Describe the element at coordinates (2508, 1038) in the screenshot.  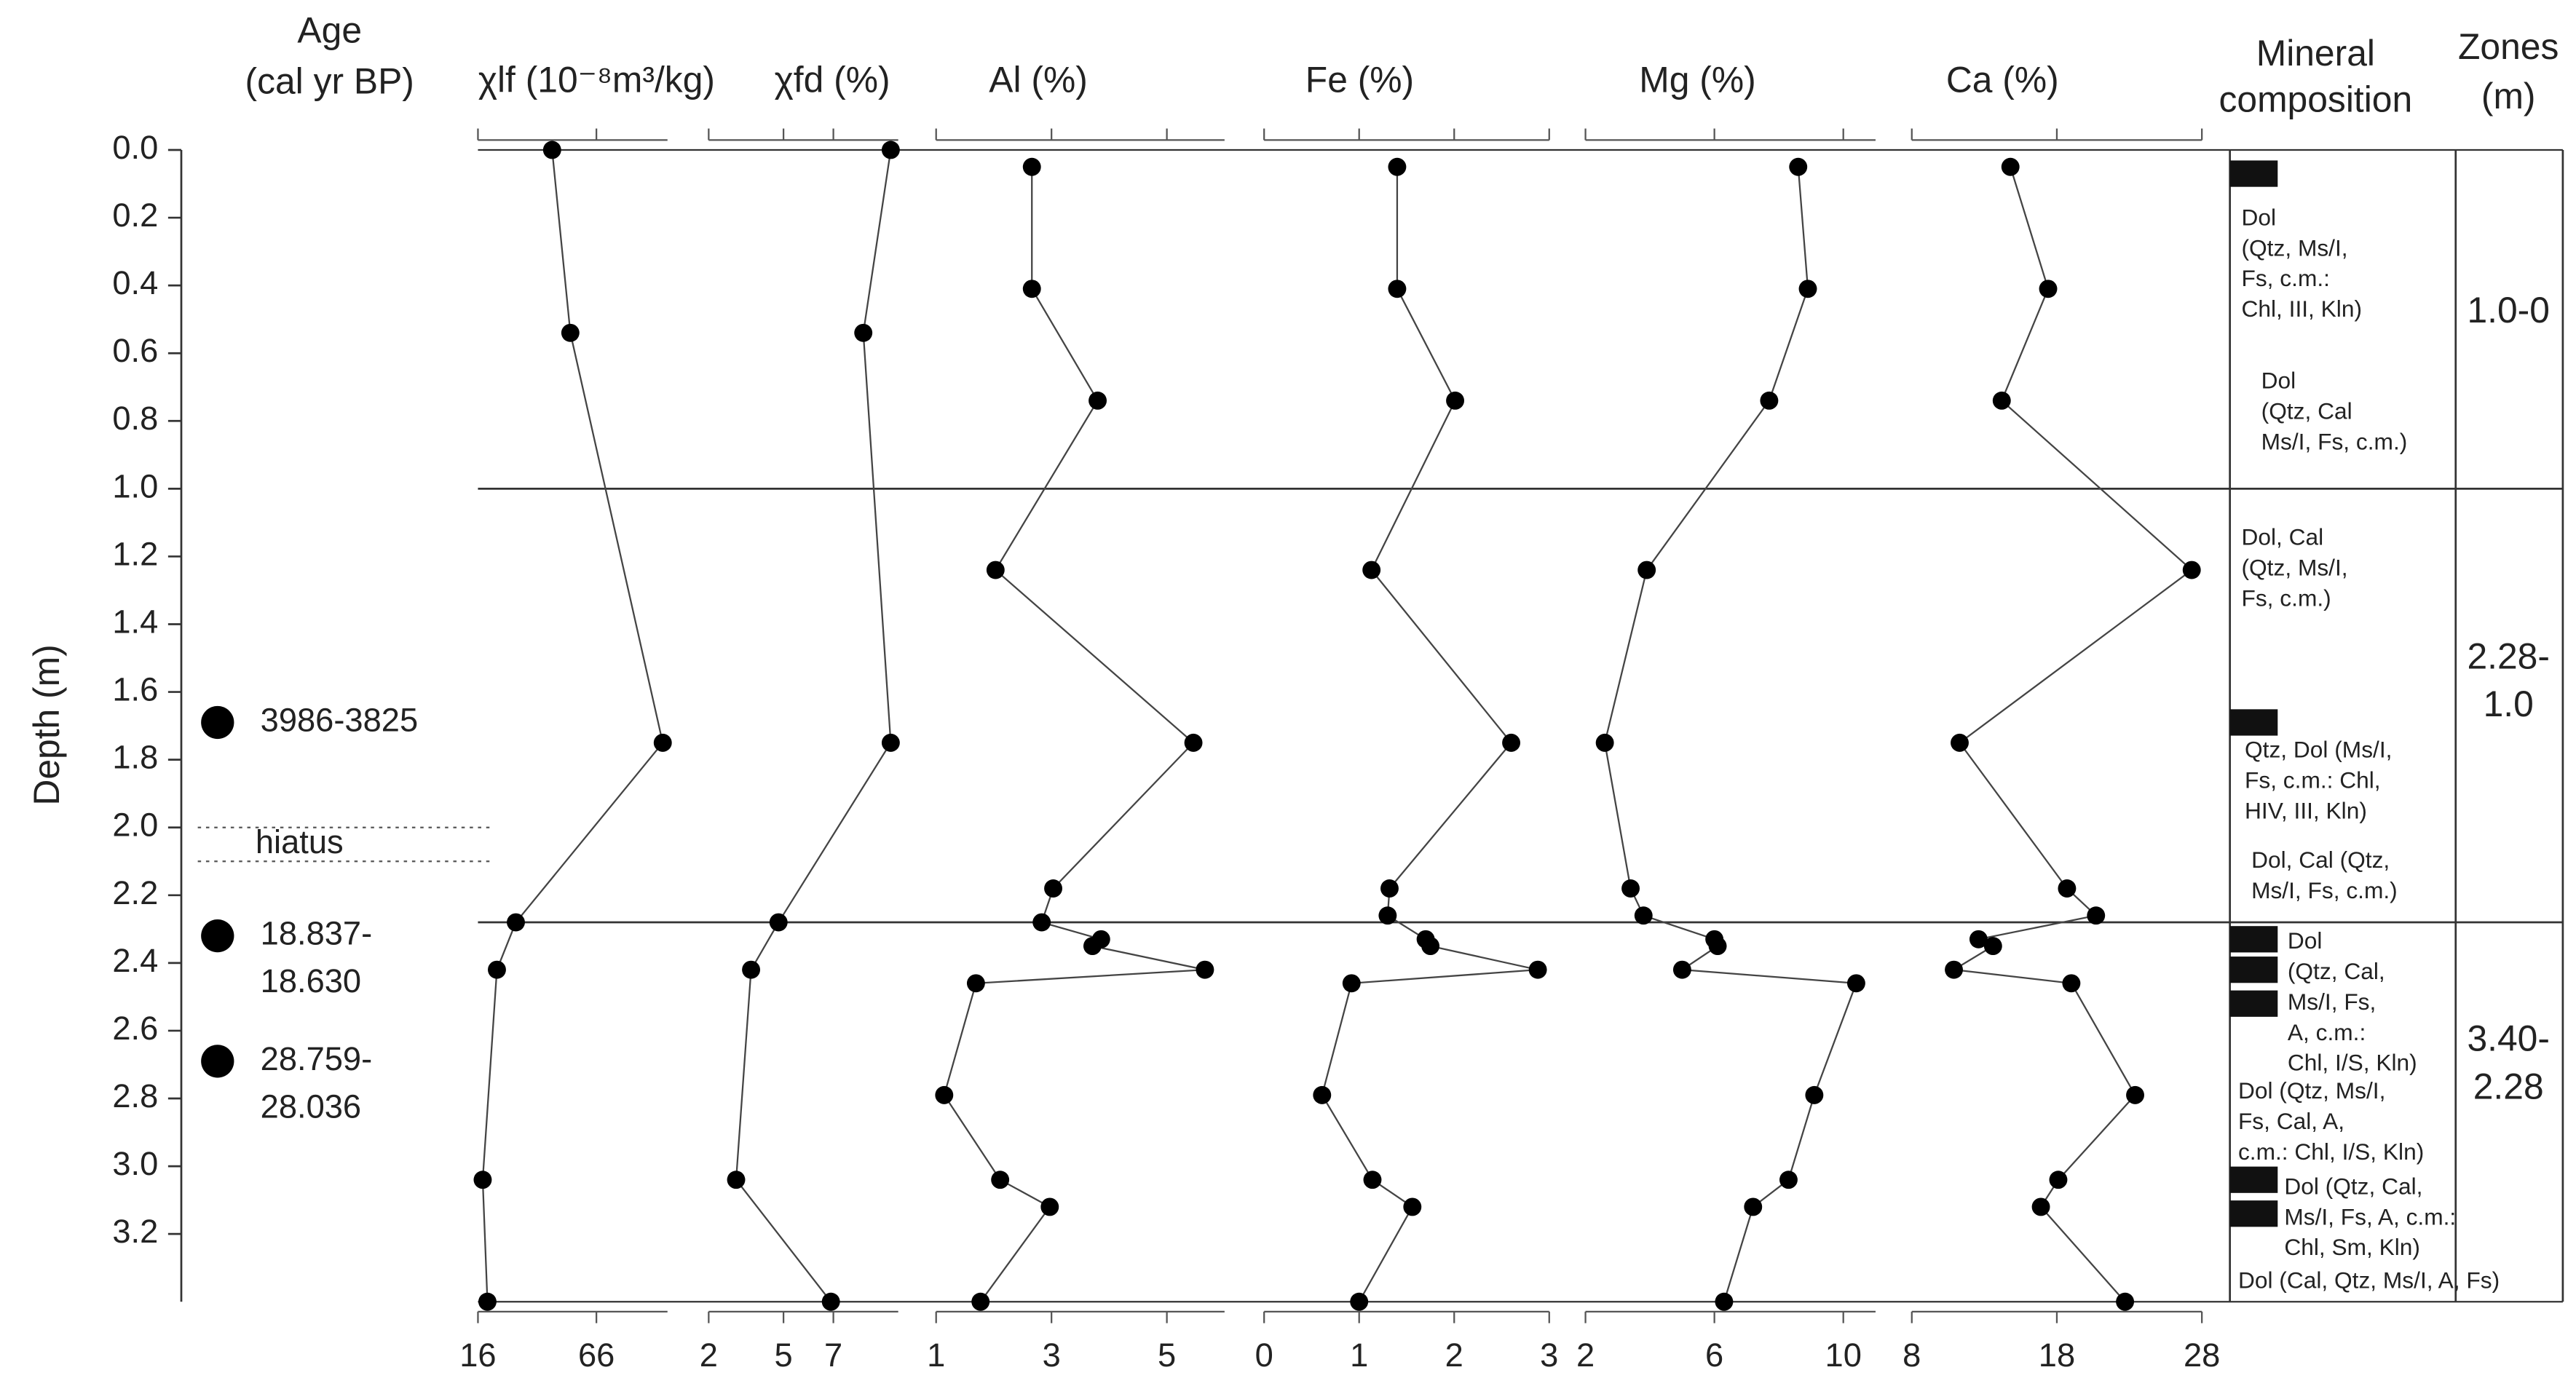
I see `zone-label: 3.40-` at that location.